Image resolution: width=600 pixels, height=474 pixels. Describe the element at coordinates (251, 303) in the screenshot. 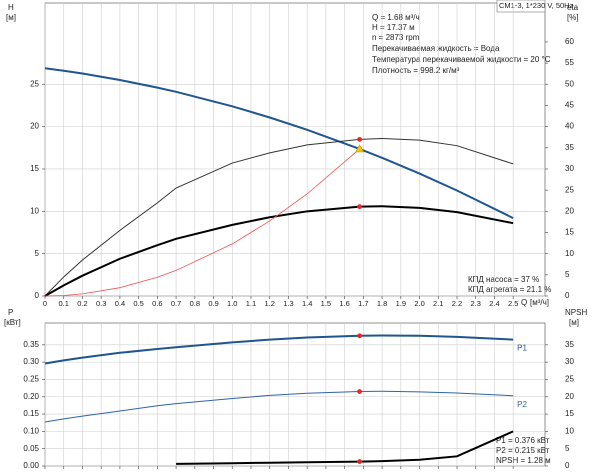

I see `x-tick-label: 1.1` at that location.